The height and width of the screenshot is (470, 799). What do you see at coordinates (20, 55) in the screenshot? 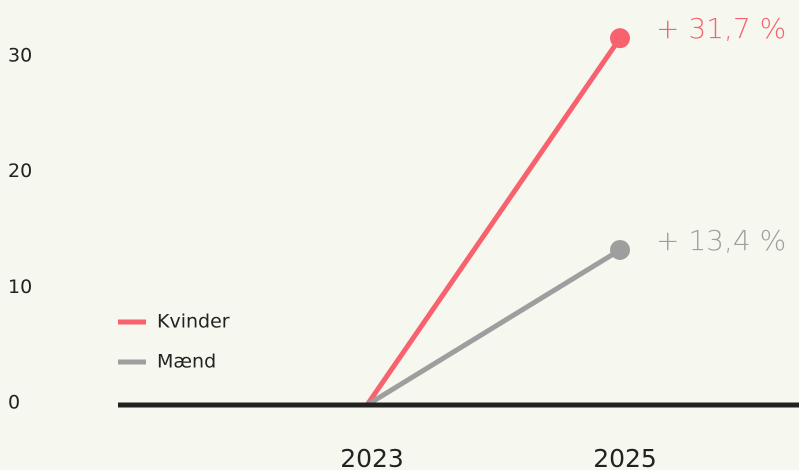
I see `y-tick-label: 30` at bounding box center [20, 55].